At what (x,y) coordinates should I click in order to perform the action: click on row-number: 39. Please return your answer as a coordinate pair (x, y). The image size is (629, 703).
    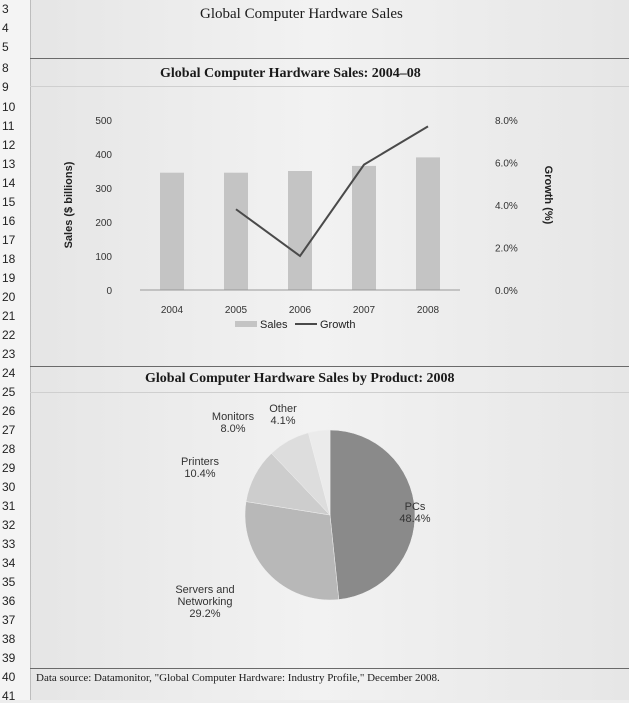
    Looking at the image, I should click on (9, 658).